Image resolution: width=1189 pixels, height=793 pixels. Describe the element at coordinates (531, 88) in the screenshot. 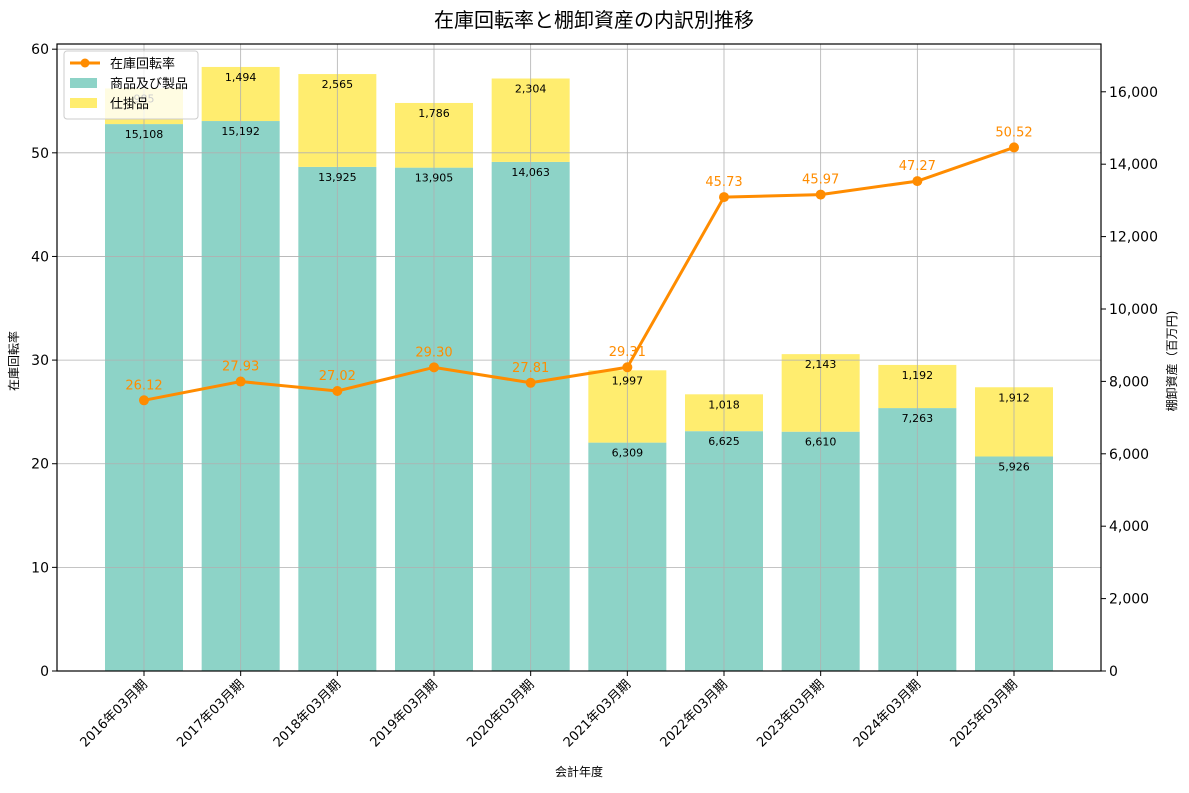

I see `bar-value-label: 2,304` at that location.